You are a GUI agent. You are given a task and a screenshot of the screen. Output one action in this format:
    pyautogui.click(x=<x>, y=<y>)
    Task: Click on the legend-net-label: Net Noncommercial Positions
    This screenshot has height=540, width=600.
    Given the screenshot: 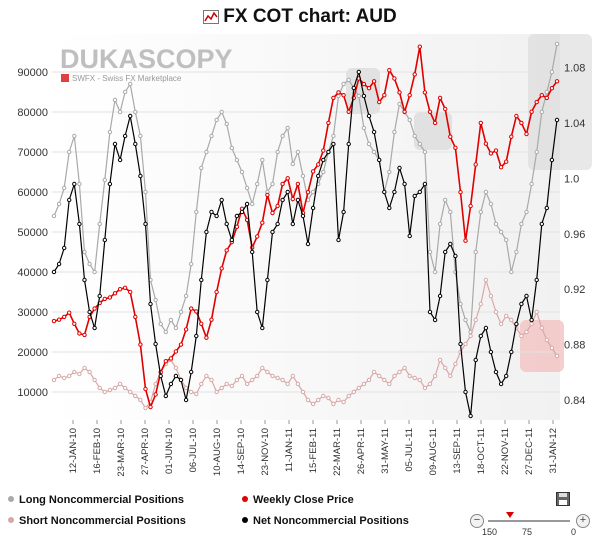 What is the action you would take?
    pyautogui.click(x=331, y=521)
    